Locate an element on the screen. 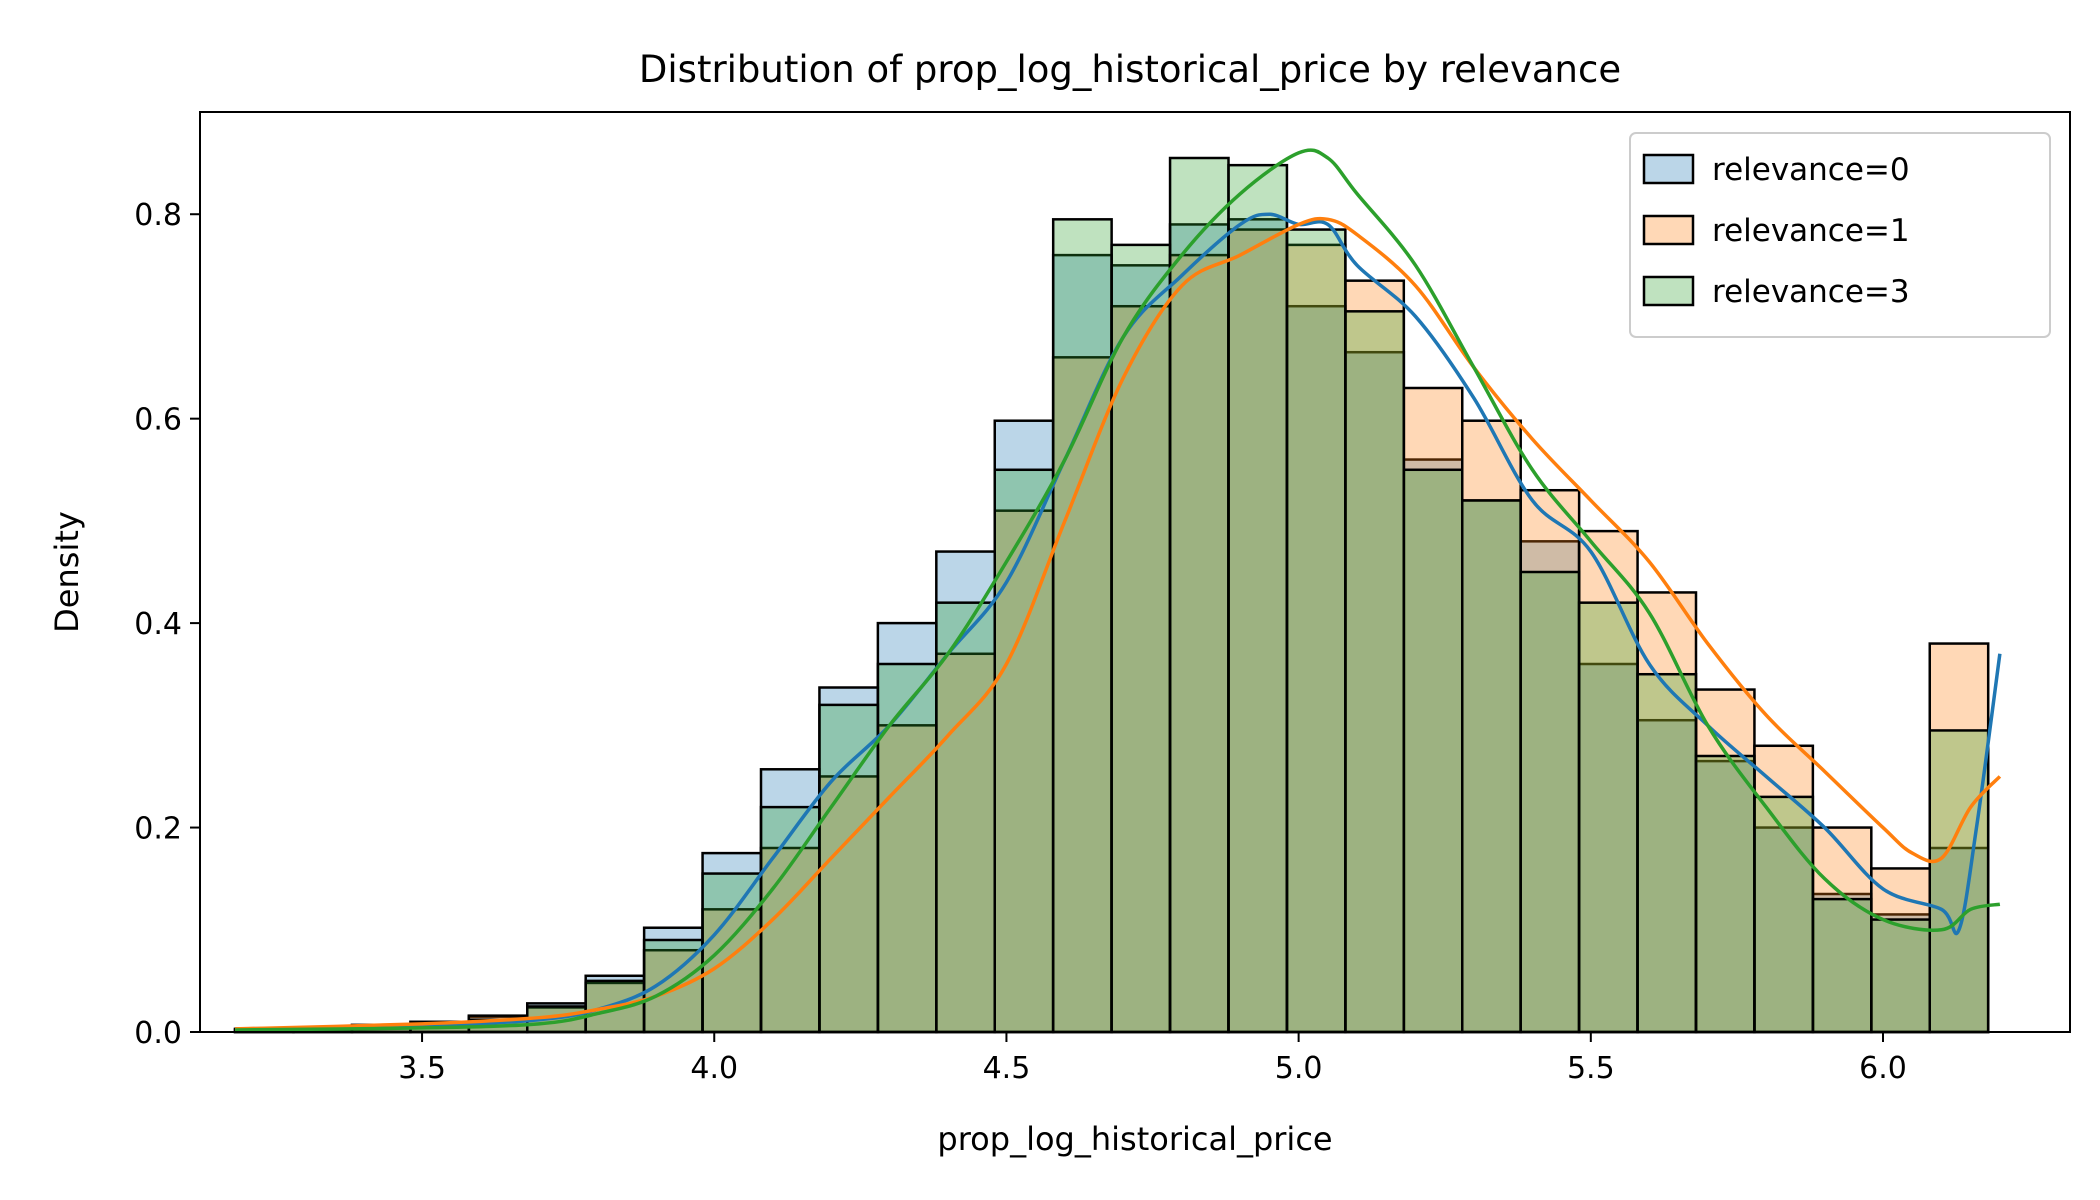 The width and height of the screenshot is (2100, 1200). x-tick-label: 6.0 is located at coordinates (1883, 1068).